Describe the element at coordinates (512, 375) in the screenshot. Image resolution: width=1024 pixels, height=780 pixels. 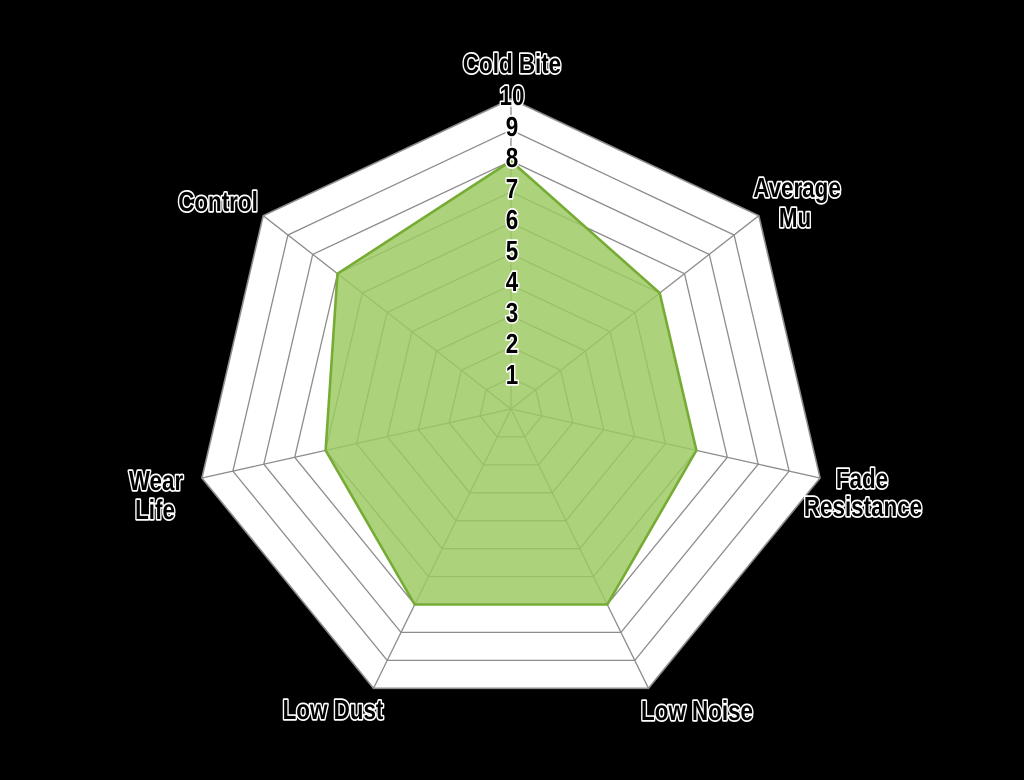
I see `tick-label: 1` at that location.